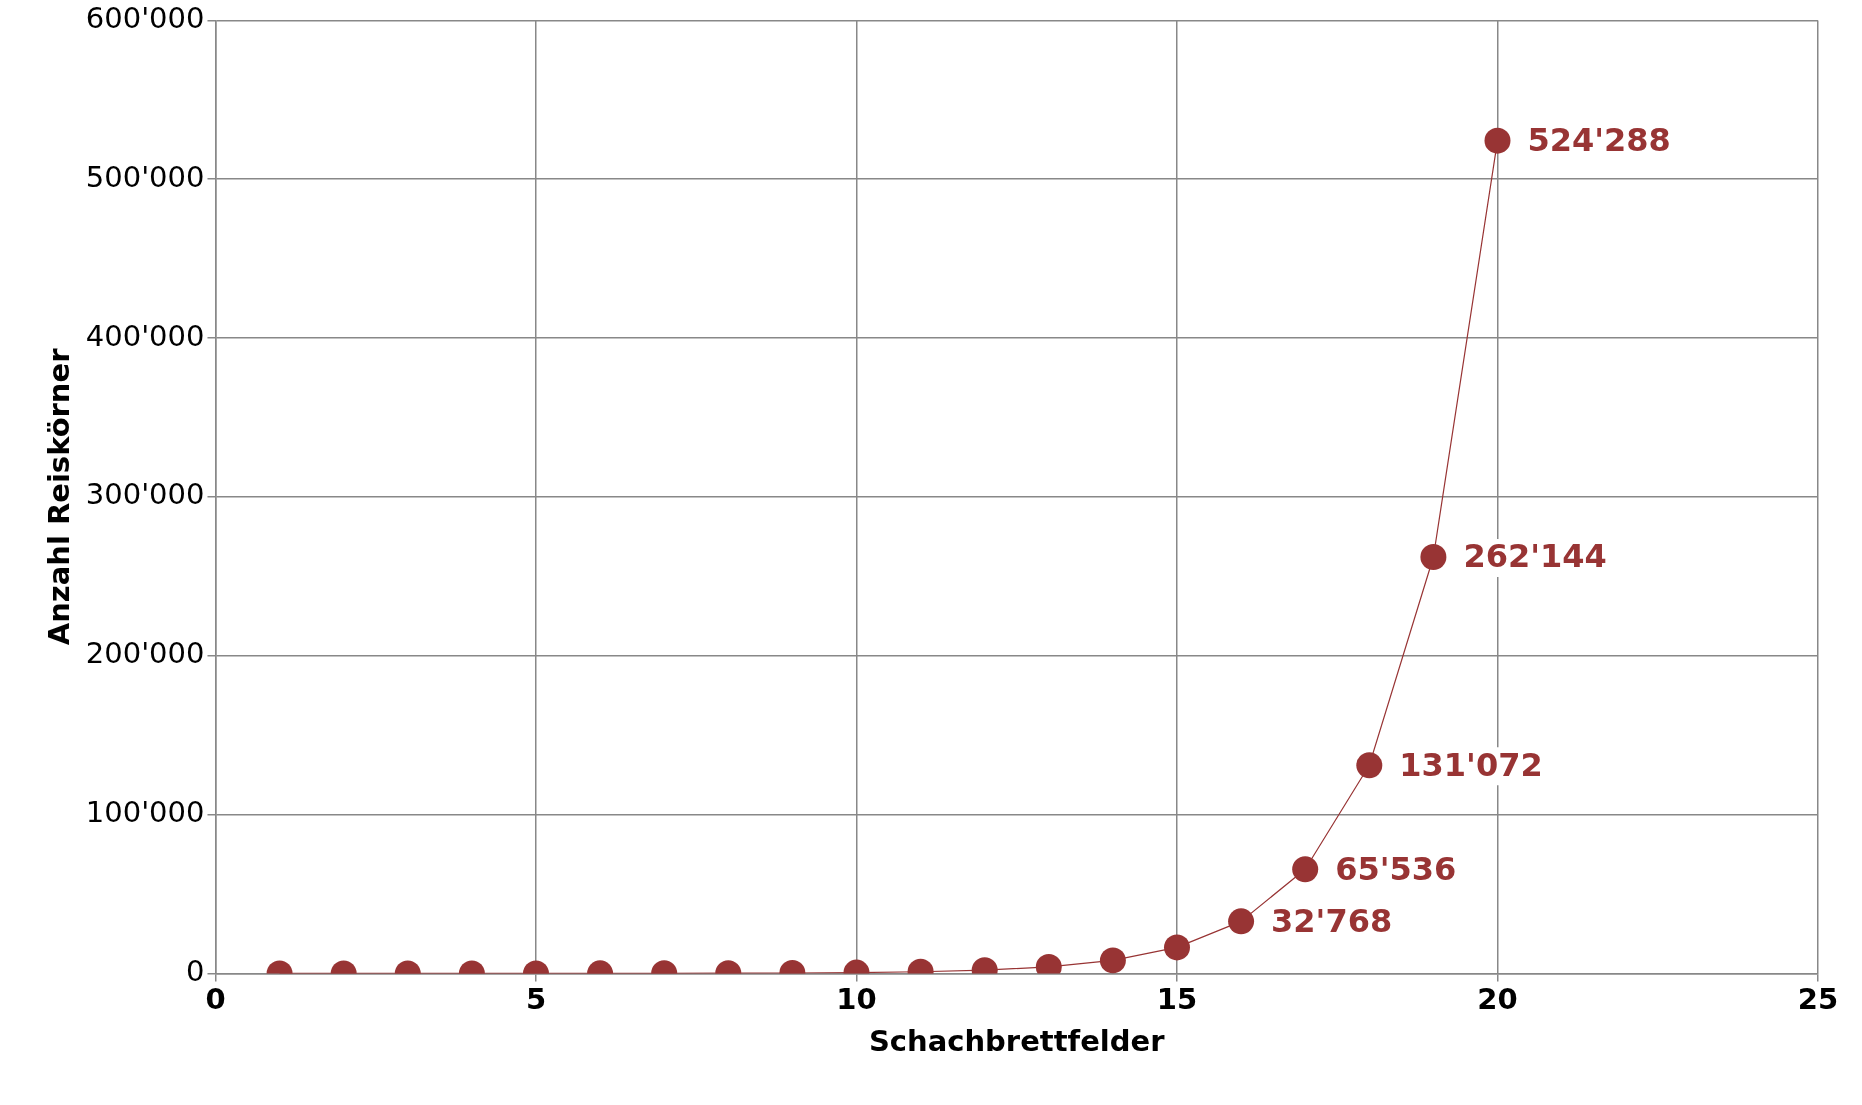  I want to click on data-label: 32'768, so click(1332, 920).